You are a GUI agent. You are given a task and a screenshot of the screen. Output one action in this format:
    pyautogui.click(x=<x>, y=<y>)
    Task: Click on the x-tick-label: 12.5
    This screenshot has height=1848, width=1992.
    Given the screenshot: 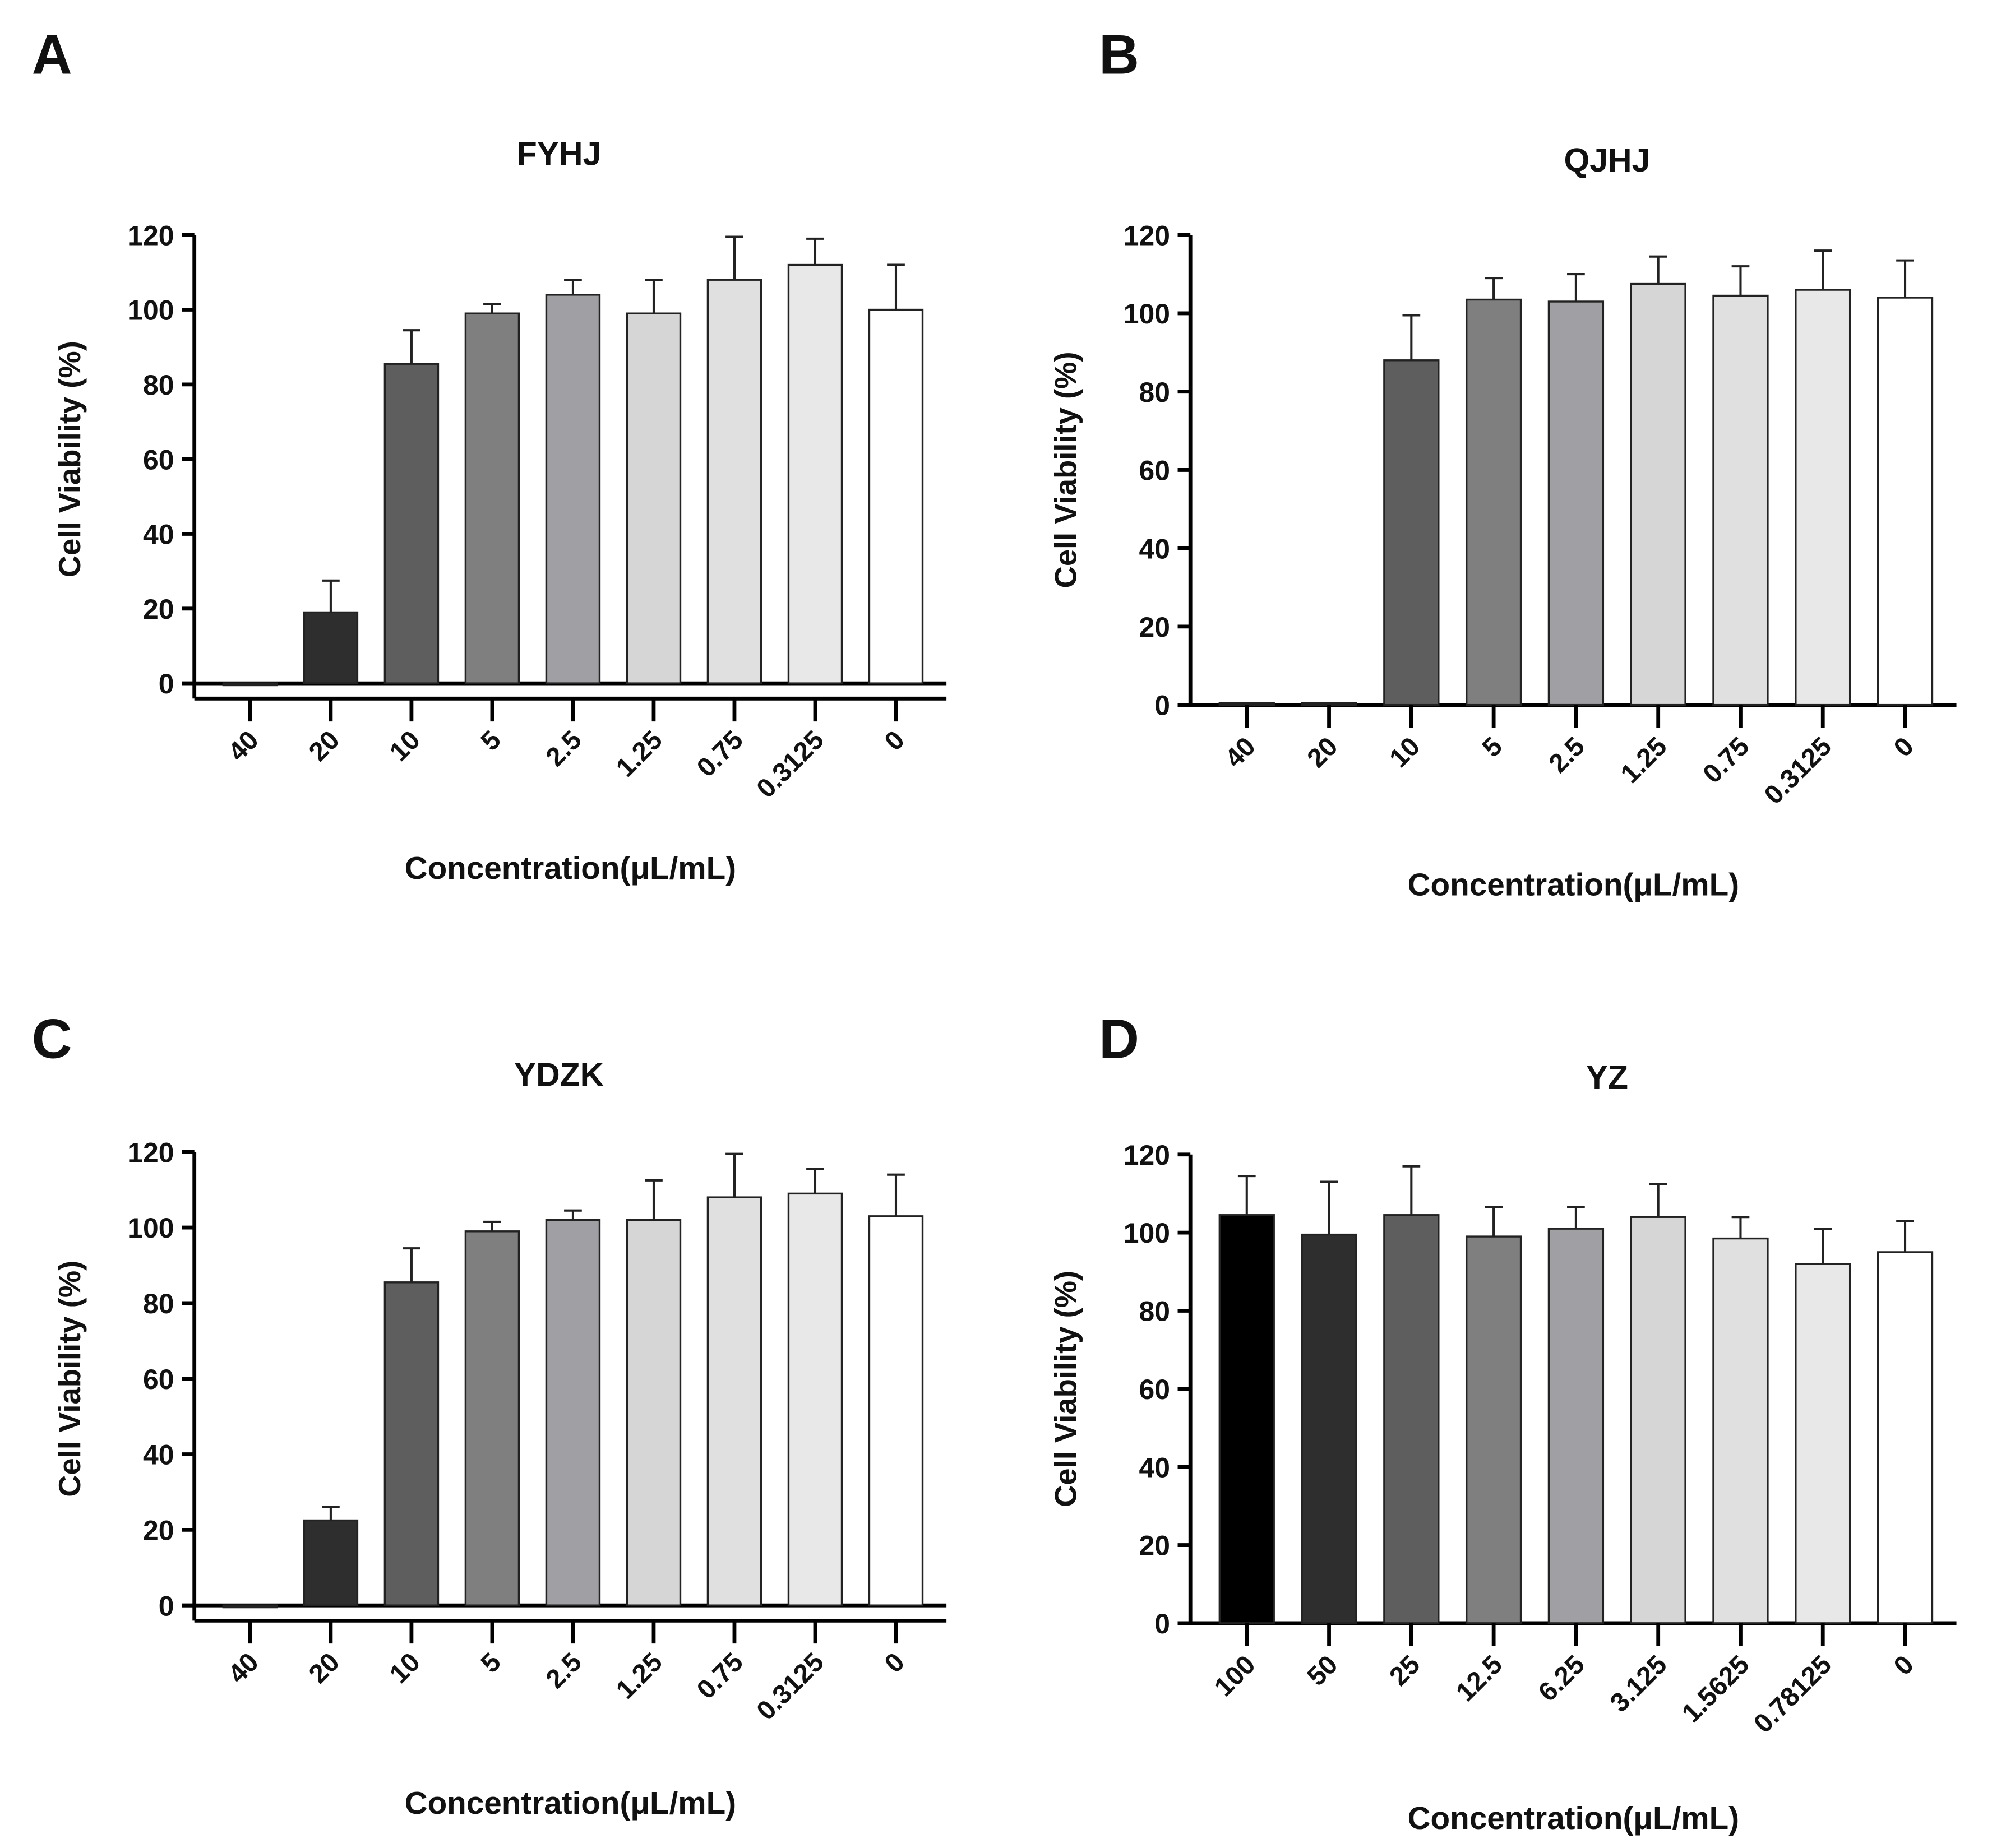 What is the action you would take?
    pyautogui.click(x=1479, y=1678)
    